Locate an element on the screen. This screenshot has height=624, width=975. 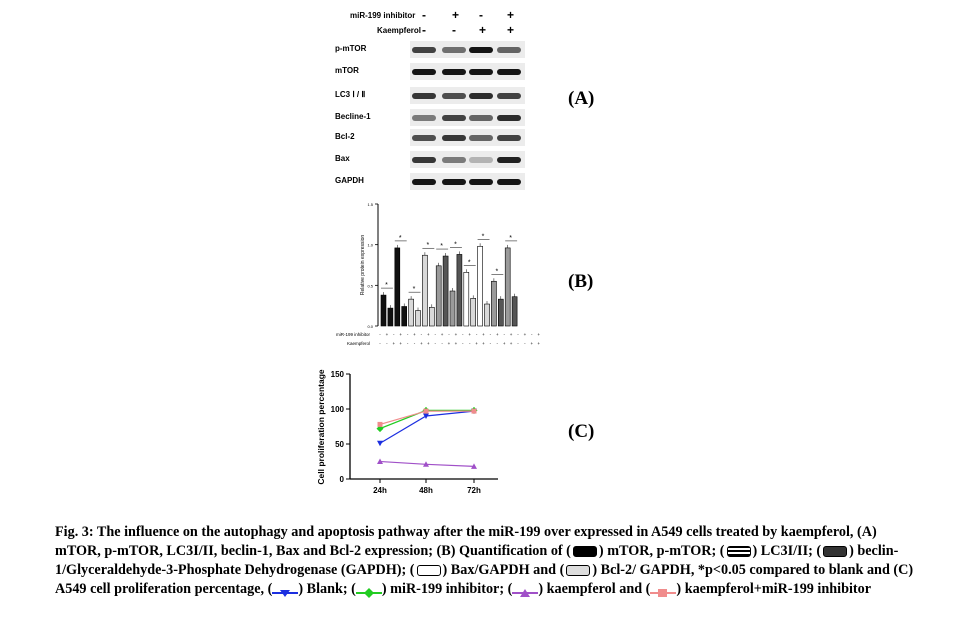
caption-text-3: ) LC3I/II; ( is located at coordinates (787, 551).